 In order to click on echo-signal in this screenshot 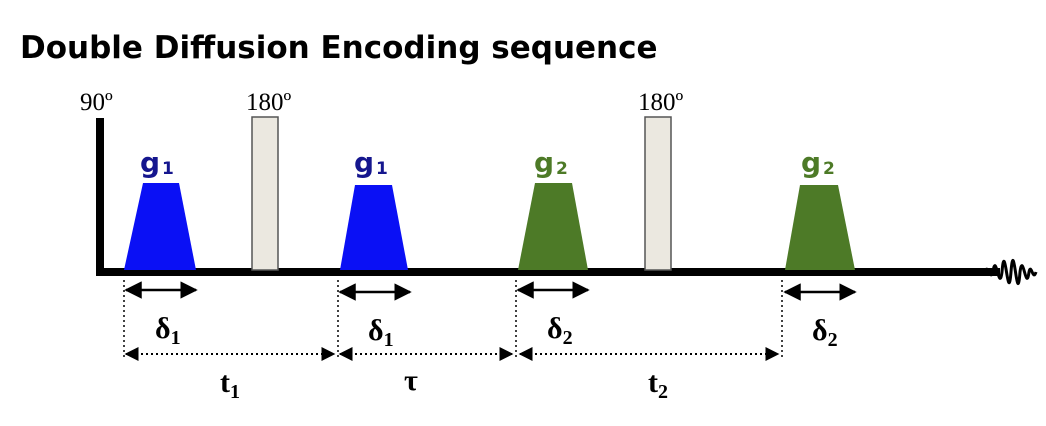, I will do `click(1010, 272)`.